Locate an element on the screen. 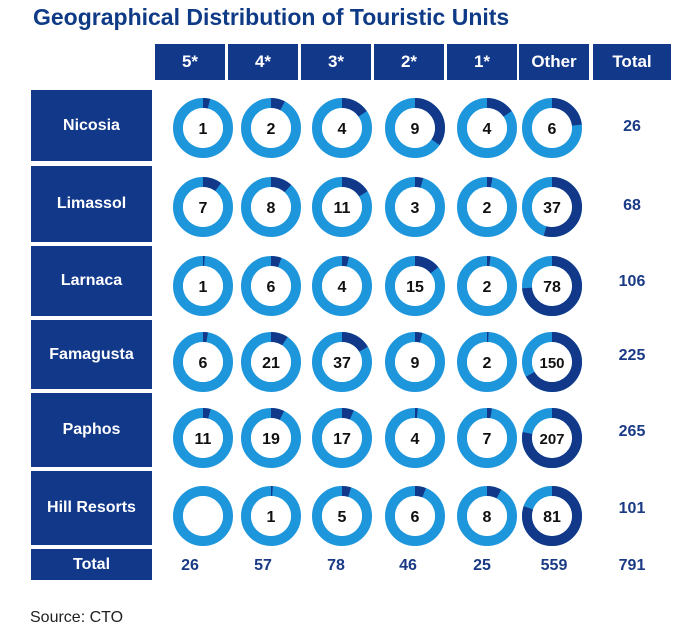 The height and width of the screenshot is (639, 675). donut-4-2: 17 is located at coordinates (342, 438).